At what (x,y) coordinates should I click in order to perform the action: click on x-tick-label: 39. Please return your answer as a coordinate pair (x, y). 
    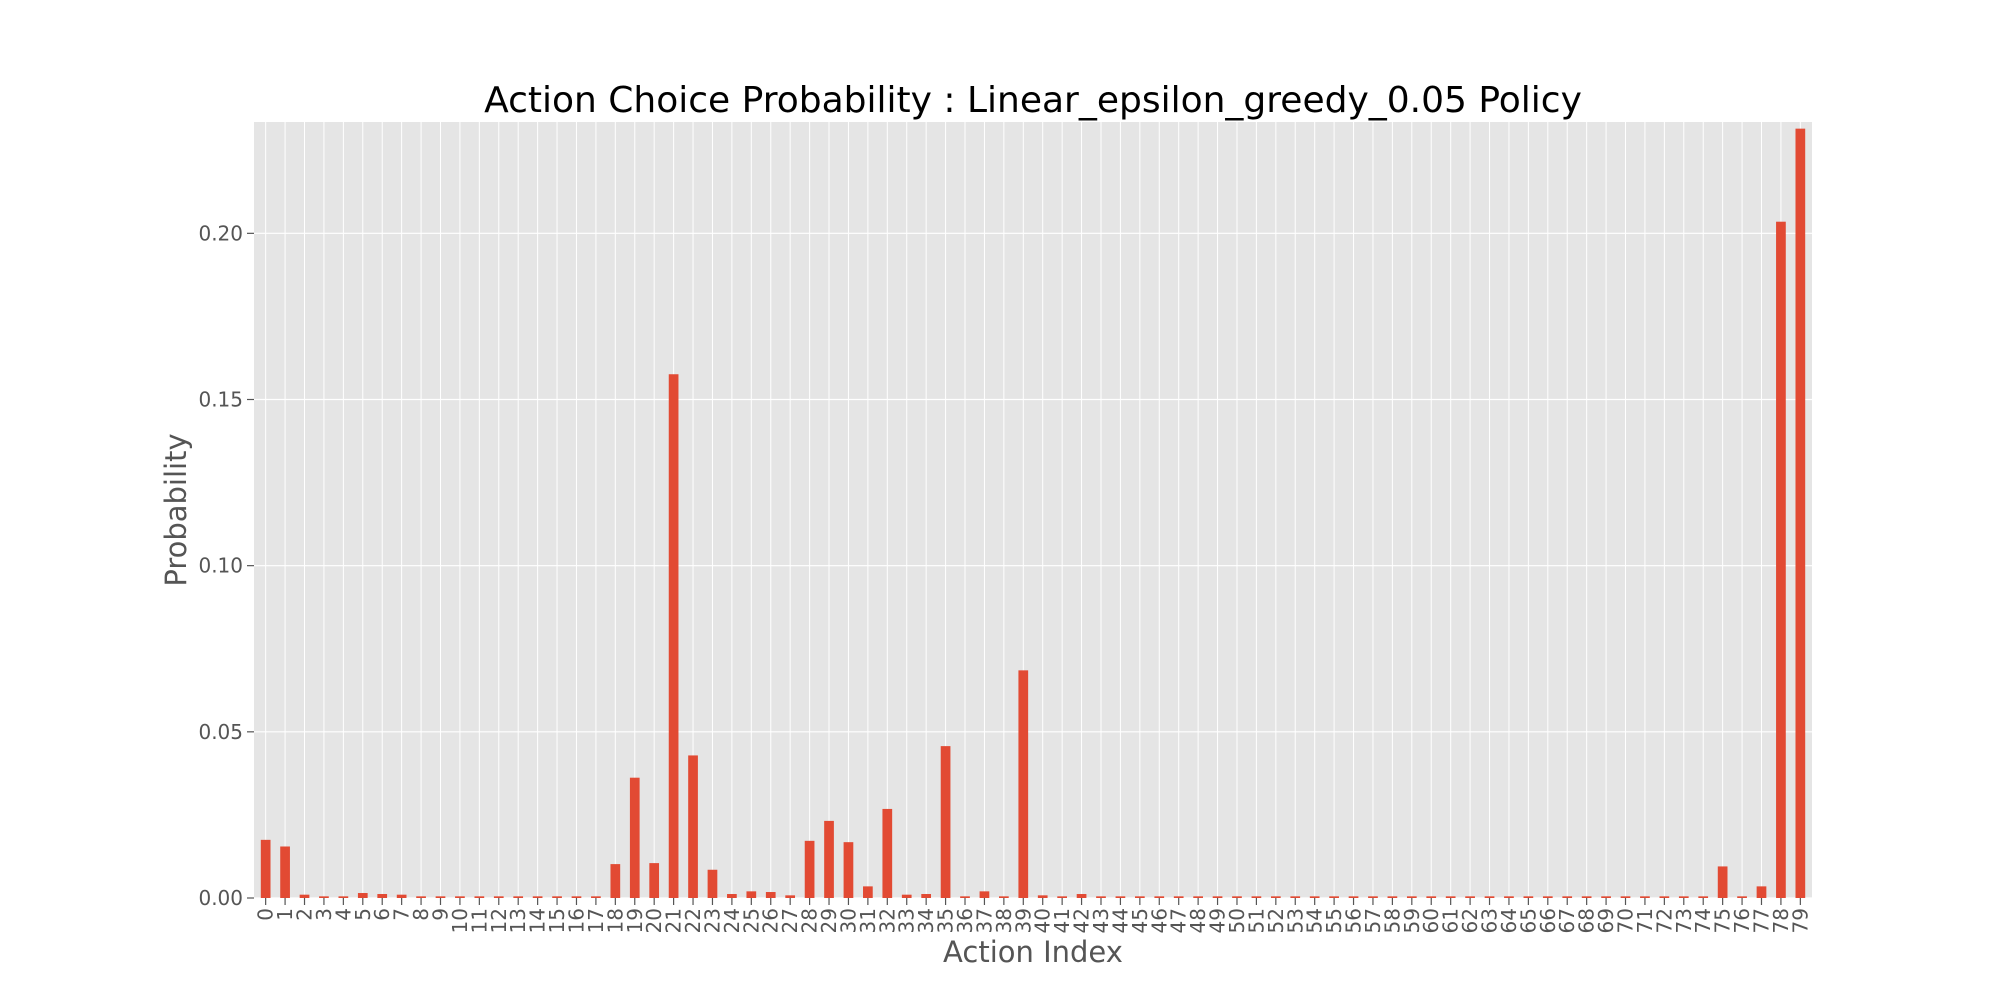
    Looking at the image, I should click on (1023, 920).